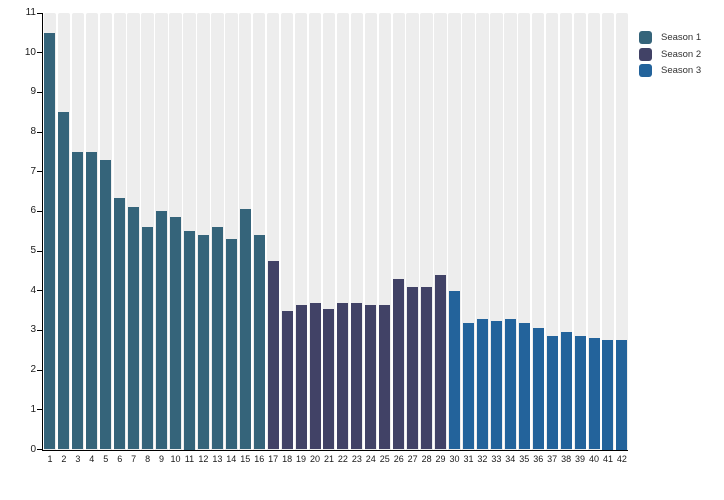 The width and height of the screenshot is (724, 500). What do you see at coordinates (106, 459) in the screenshot?
I see `x-tick-label: 5` at bounding box center [106, 459].